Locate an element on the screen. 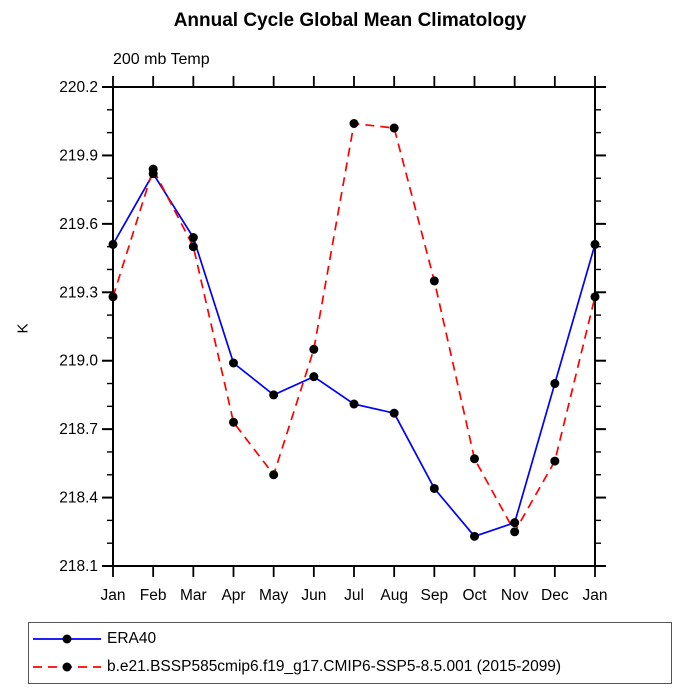 The image size is (700, 700). chart-title: Annual Cycle Global Mean Climatology is located at coordinates (350, 20).